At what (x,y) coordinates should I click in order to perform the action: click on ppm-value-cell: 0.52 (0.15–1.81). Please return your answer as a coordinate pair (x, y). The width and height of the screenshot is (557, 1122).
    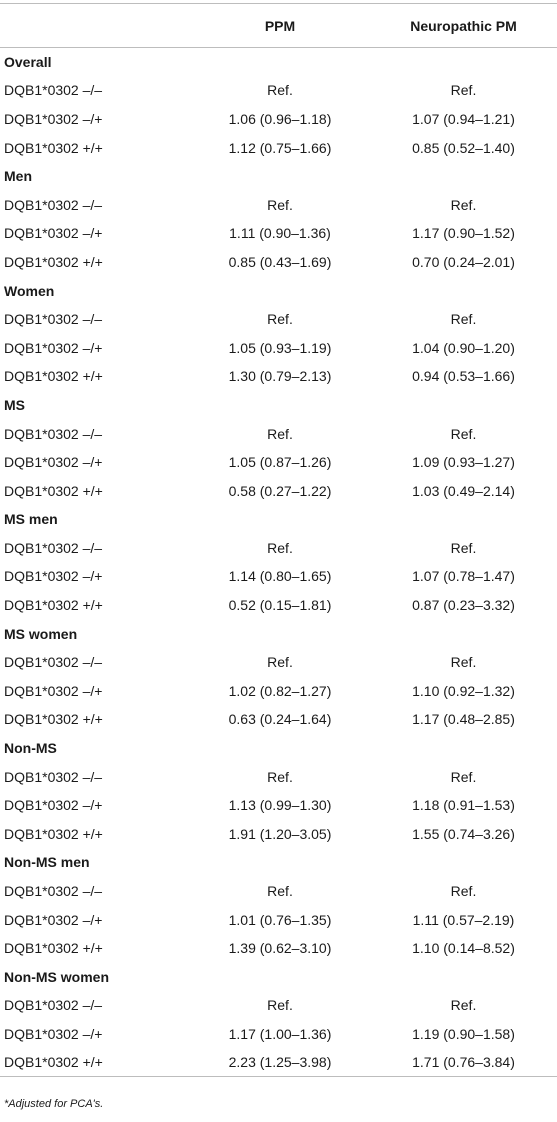
    Looking at the image, I should click on (280, 605).